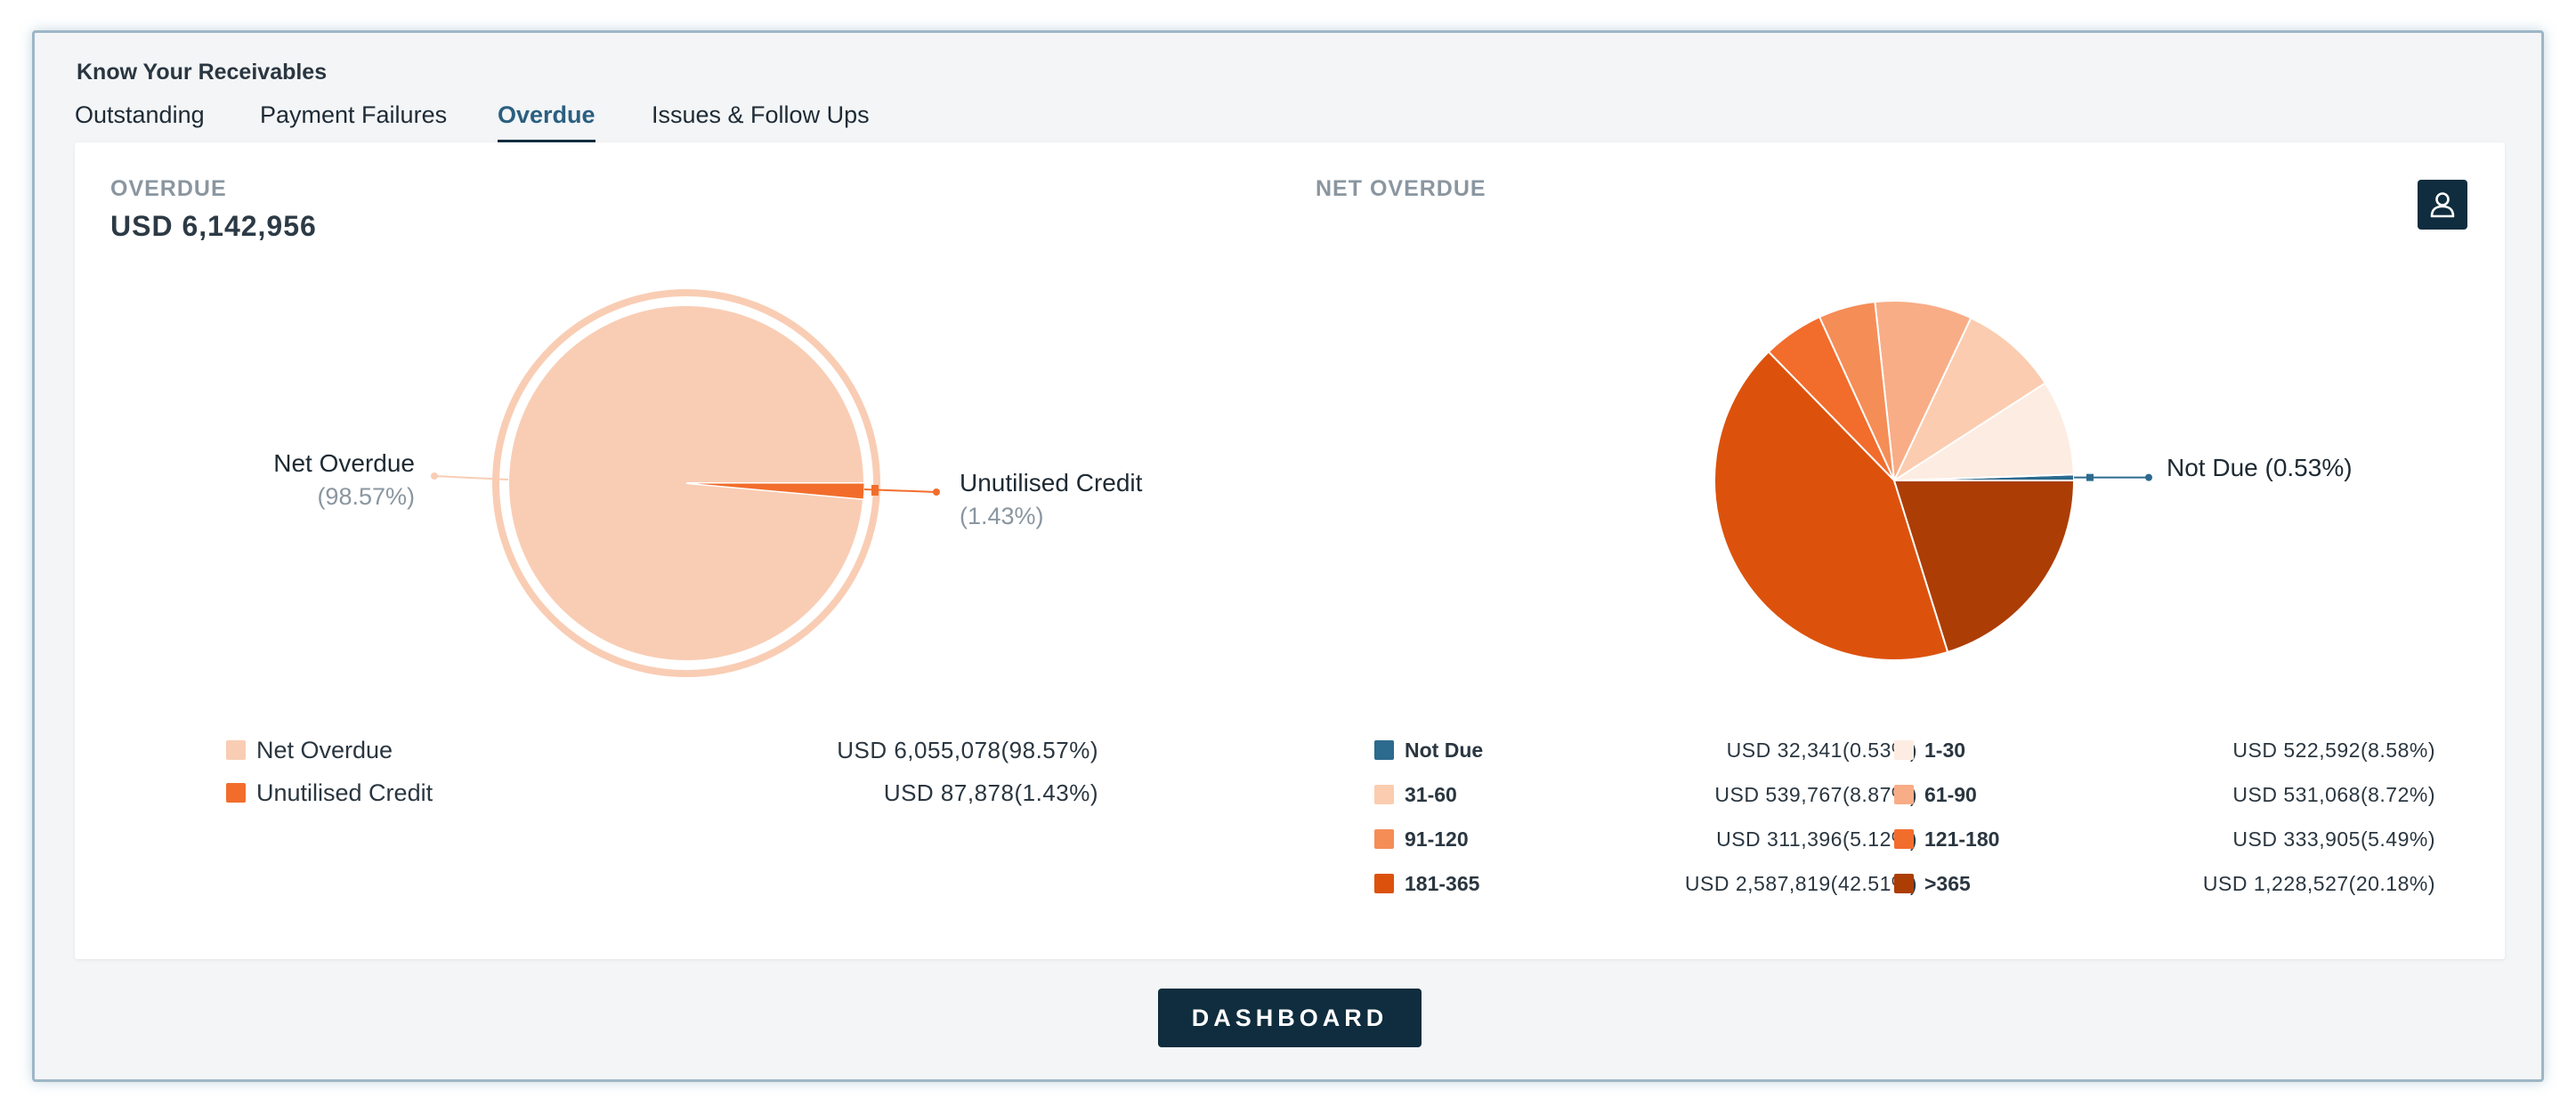  I want to click on legend-value: USD 333,905(5.49%), so click(2334, 839).